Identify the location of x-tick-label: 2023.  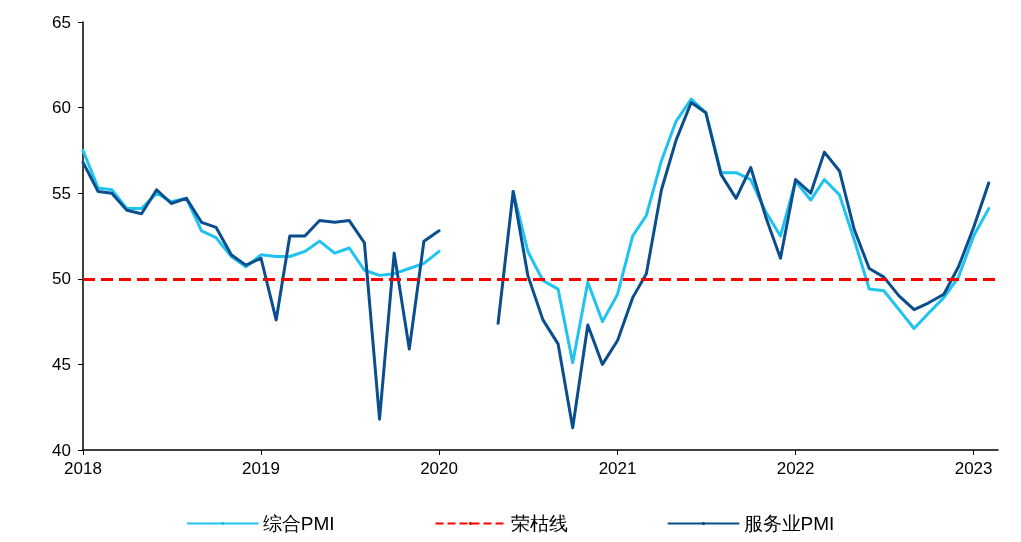
(973, 468).